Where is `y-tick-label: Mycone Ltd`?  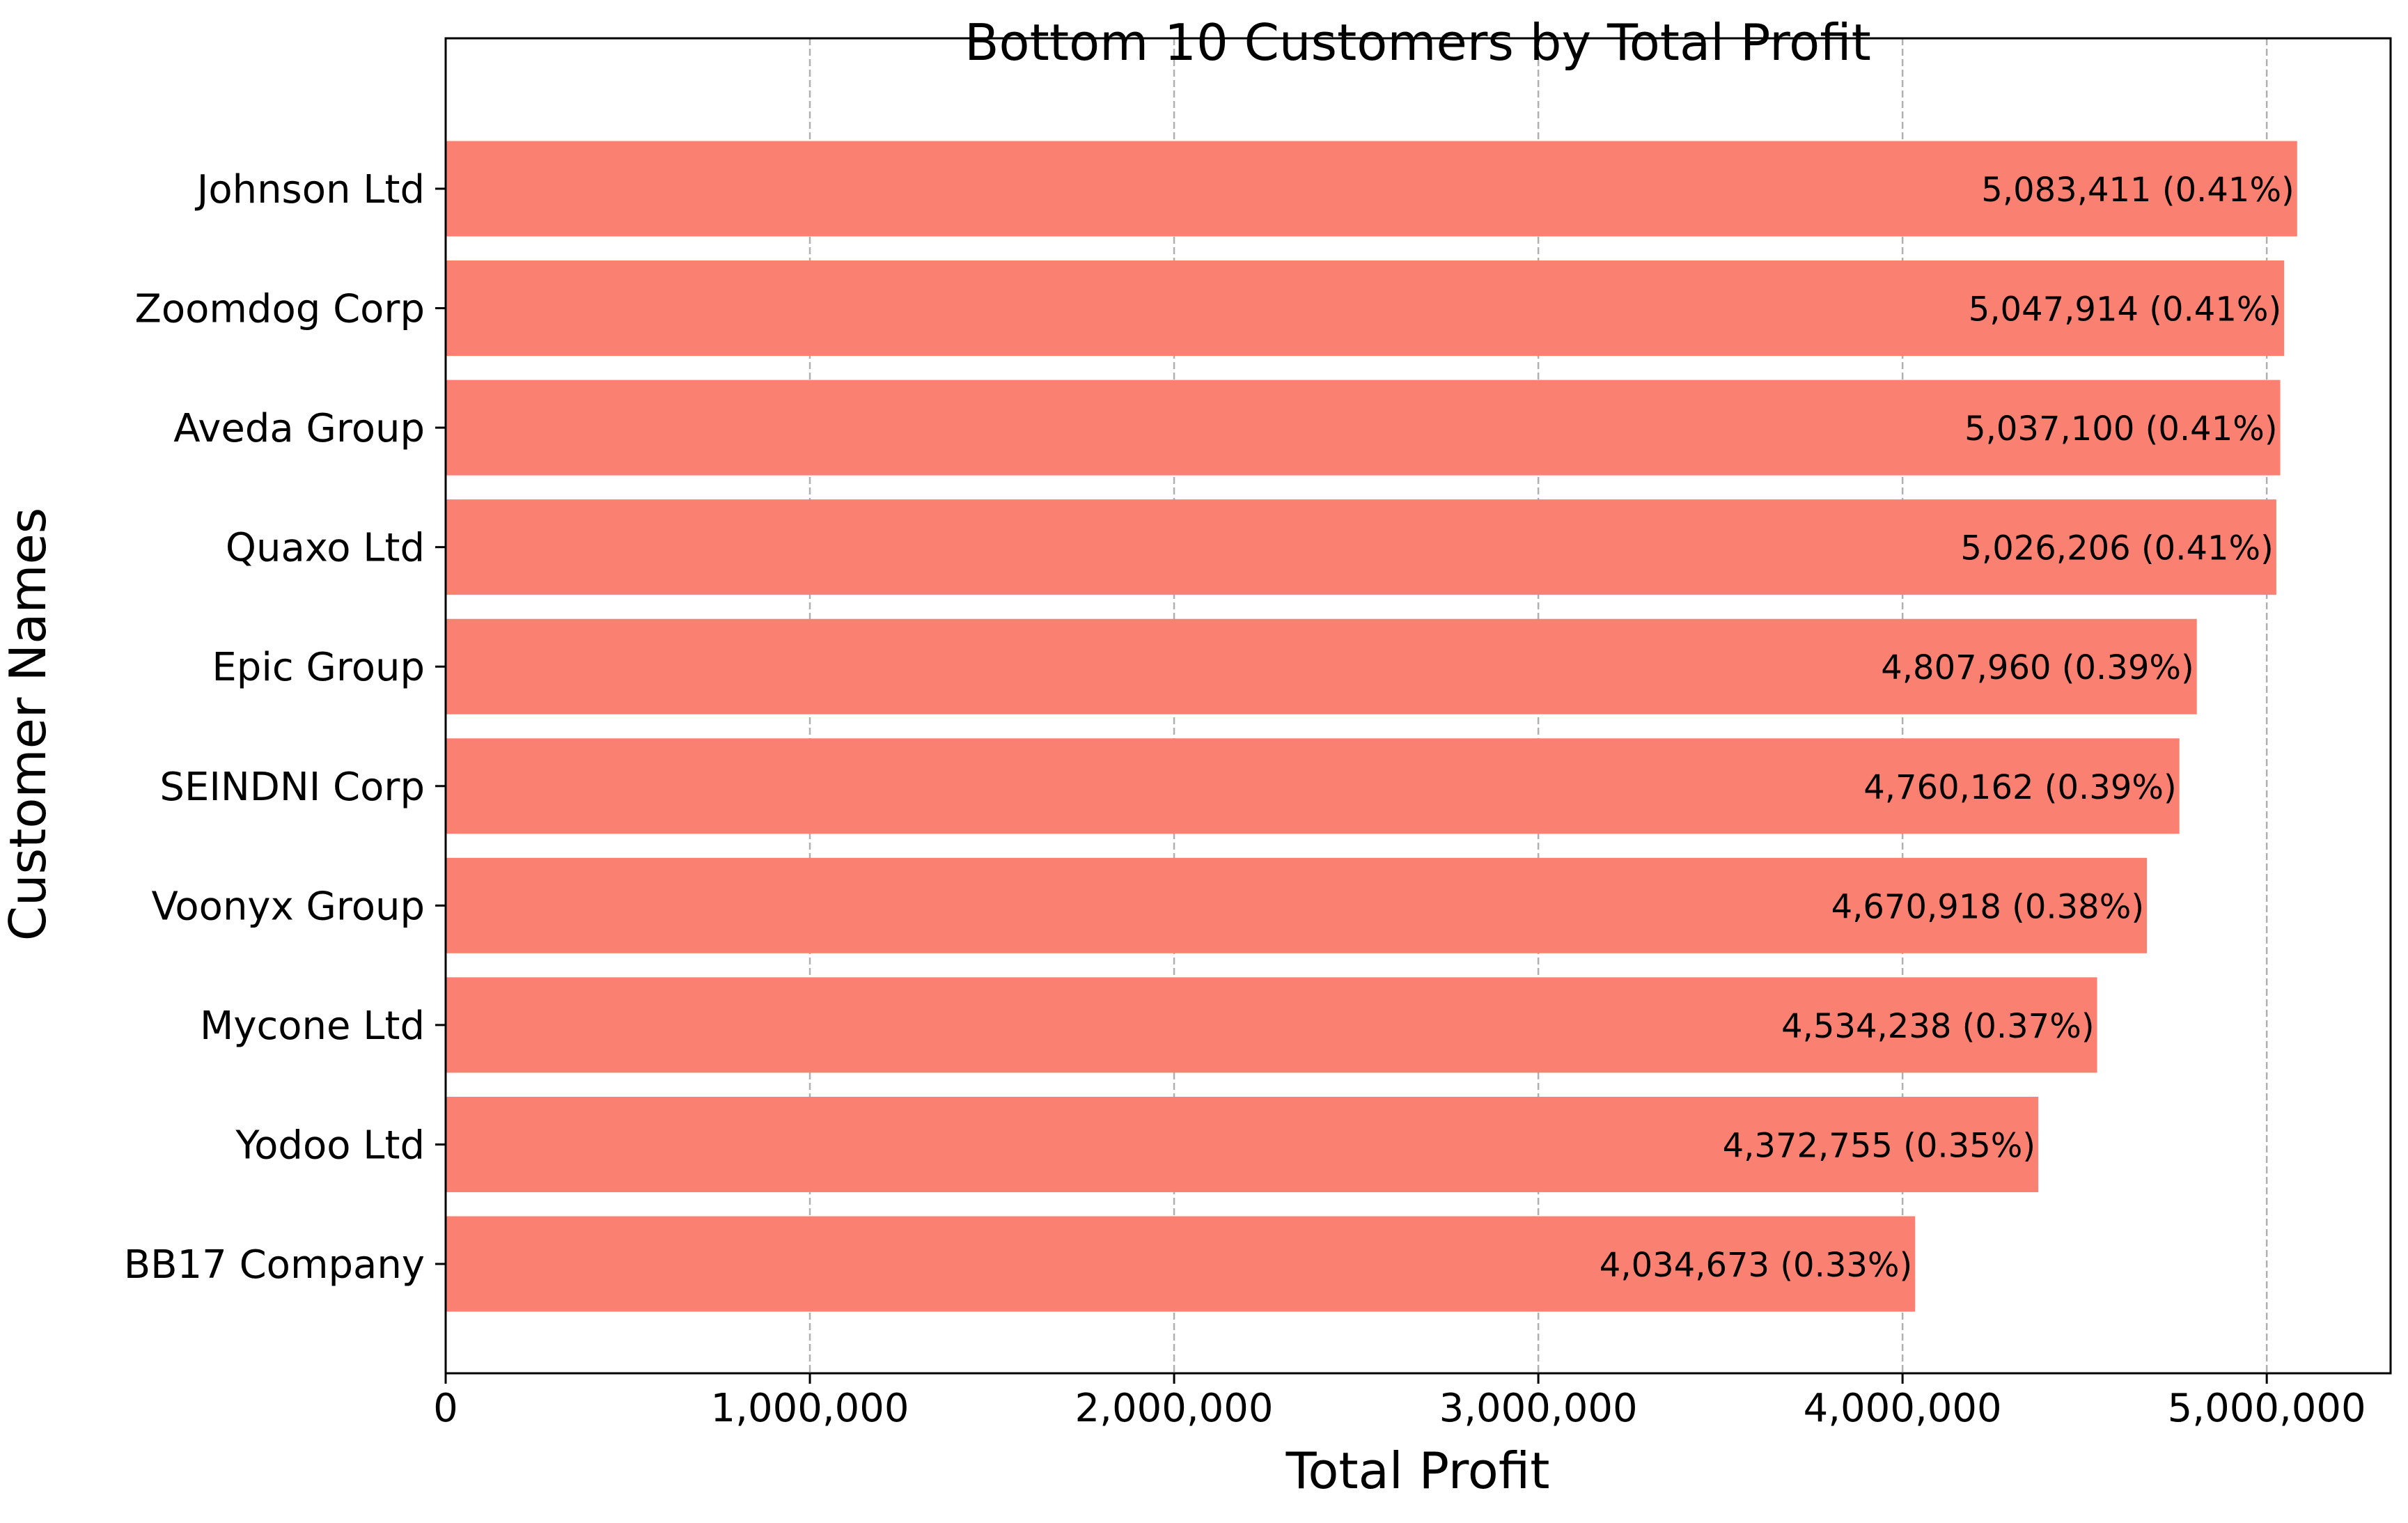
y-tick-label: Mycone Ltd is located at coordinates (312, 1026).